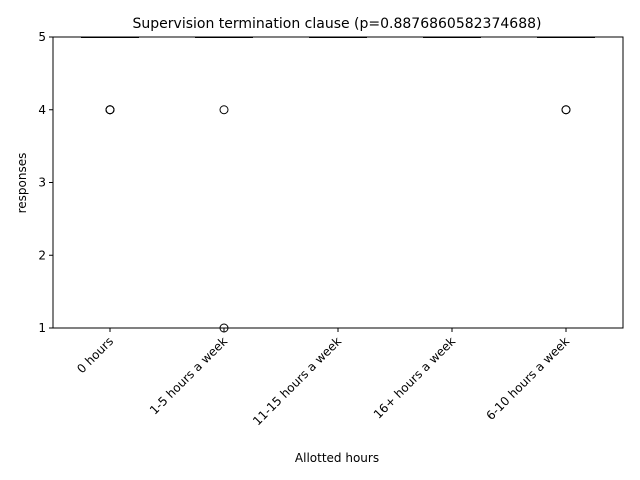 The width and height of the screenshot is (640, 480). I want to click on x-axis-label: Allotted hours, so click(337, 458).